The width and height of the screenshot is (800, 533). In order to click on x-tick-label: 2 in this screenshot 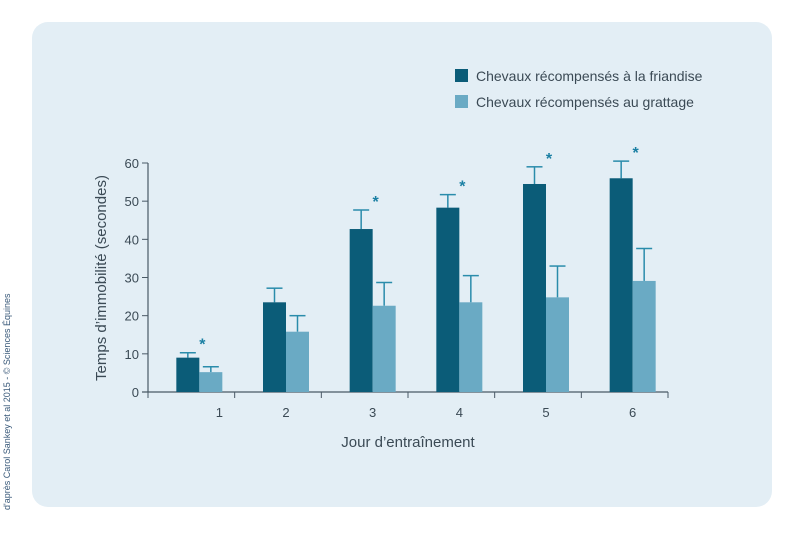, I will do `click(285, 412)`.